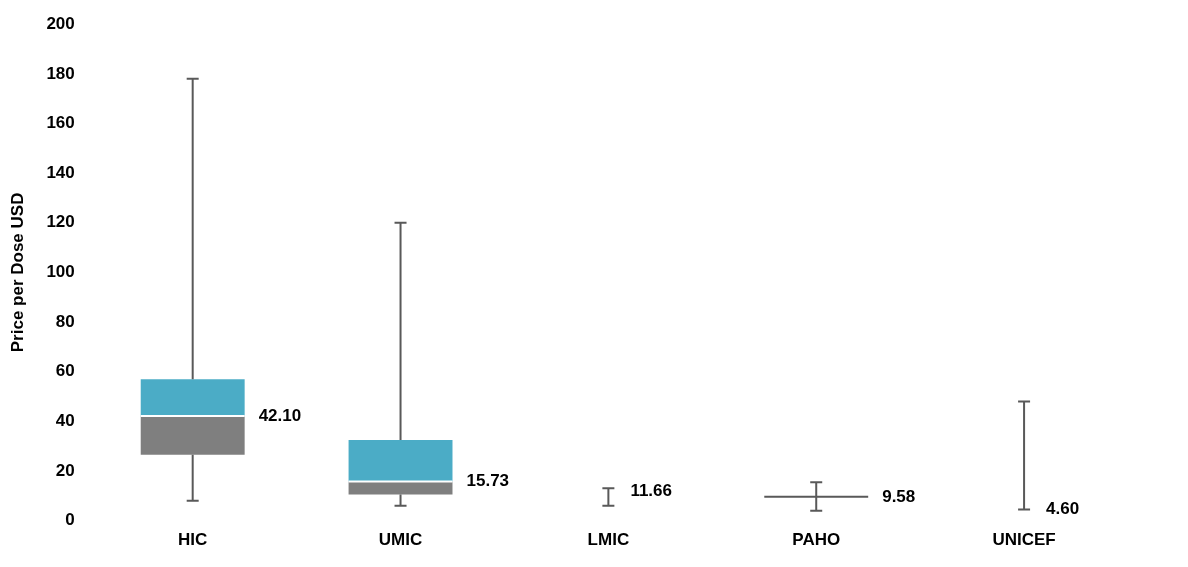 Image resolution: width=1188 pixels, height=567 pixels. I want to click on x-tick-label: UMIC, so click(400, 540).